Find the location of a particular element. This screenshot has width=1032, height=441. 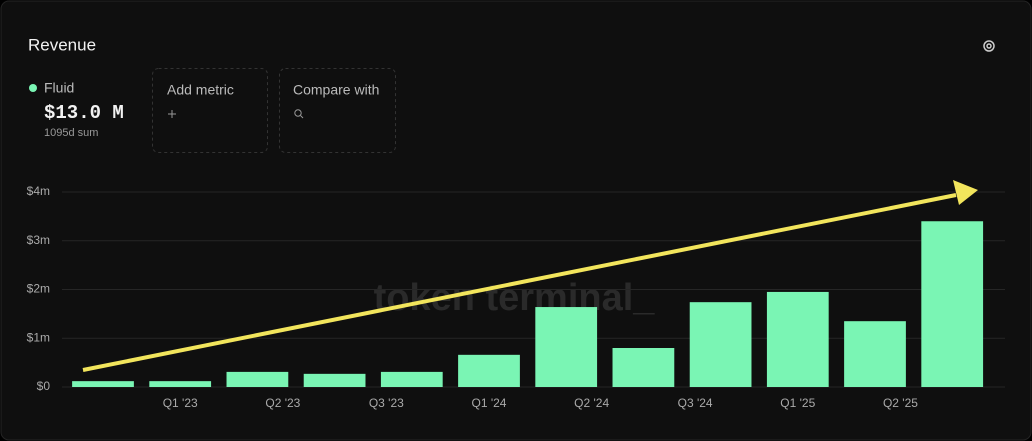

x-tick-label: Q1 '25 is located at coordinates (797, 403).